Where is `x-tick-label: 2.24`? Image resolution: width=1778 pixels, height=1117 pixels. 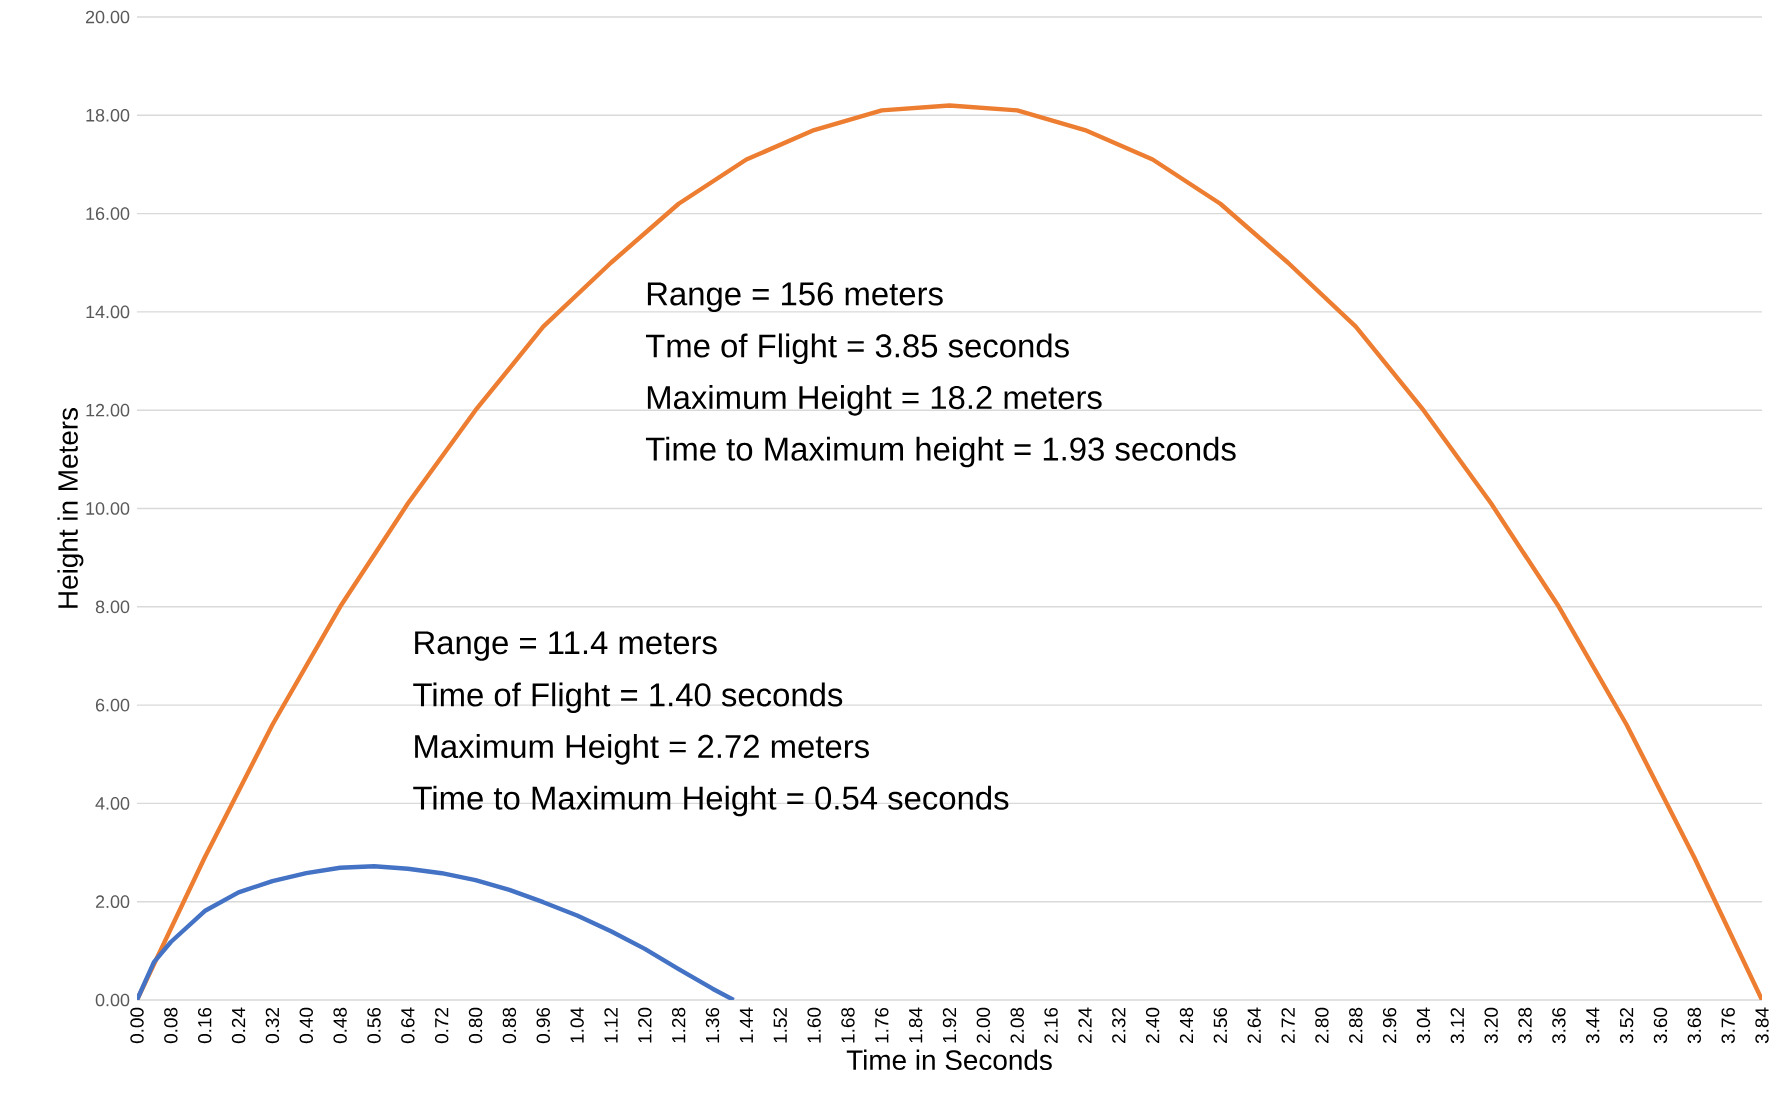 x-tick-label: 2.24 is located at coordinates (1085, 1025).